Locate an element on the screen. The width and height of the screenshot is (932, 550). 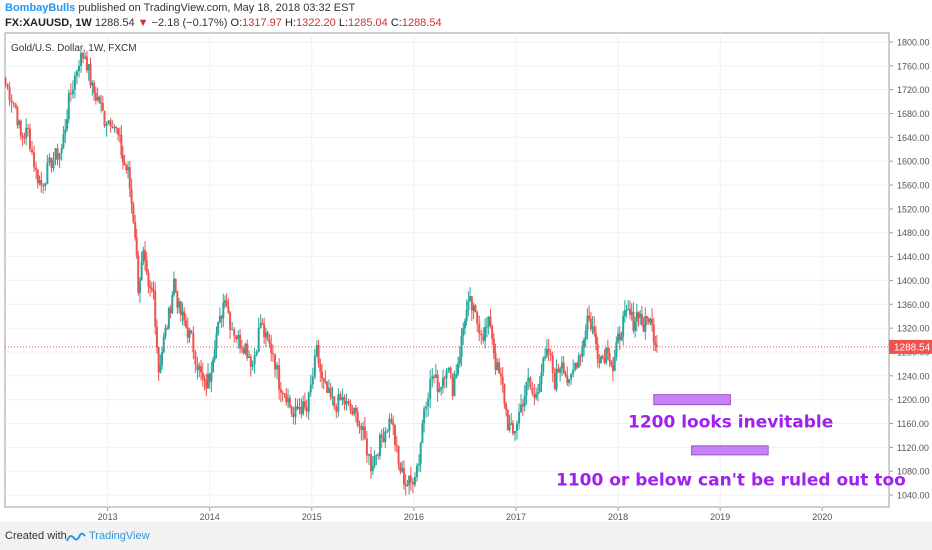
low-label: L: is located at coordinates (343, 23).